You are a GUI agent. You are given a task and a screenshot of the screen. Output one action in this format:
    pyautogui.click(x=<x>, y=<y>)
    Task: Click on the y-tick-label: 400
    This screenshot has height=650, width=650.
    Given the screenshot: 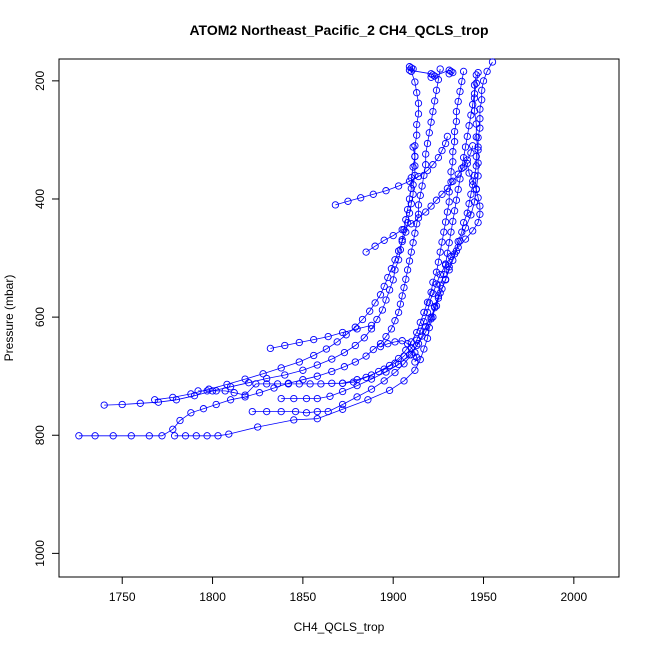 What is the action you would take?
    pyautogui.click(x=40, y=199)
    